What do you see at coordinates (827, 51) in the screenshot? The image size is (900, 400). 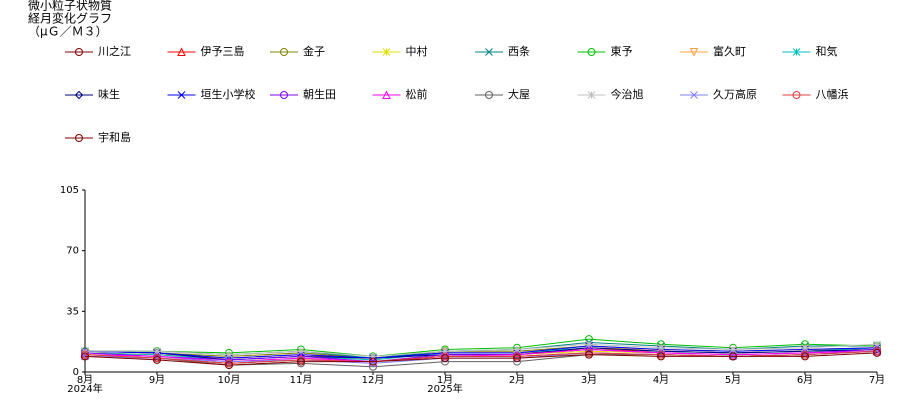 I see `legend-label: 和気` at bounding box center [827, 51].